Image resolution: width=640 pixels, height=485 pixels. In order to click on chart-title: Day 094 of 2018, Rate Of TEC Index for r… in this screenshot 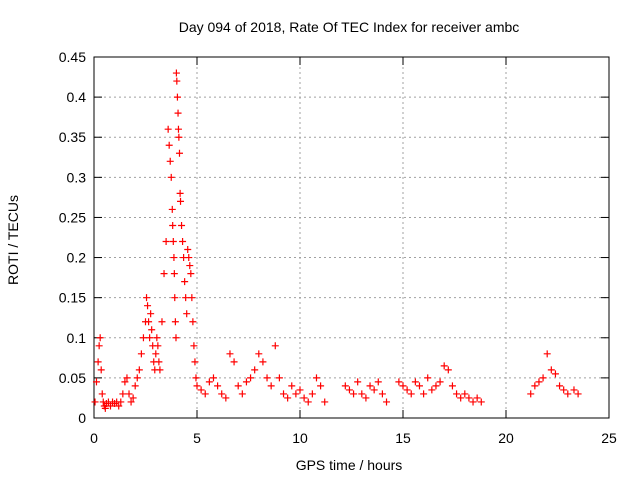, I will do `click(349, 27)`.